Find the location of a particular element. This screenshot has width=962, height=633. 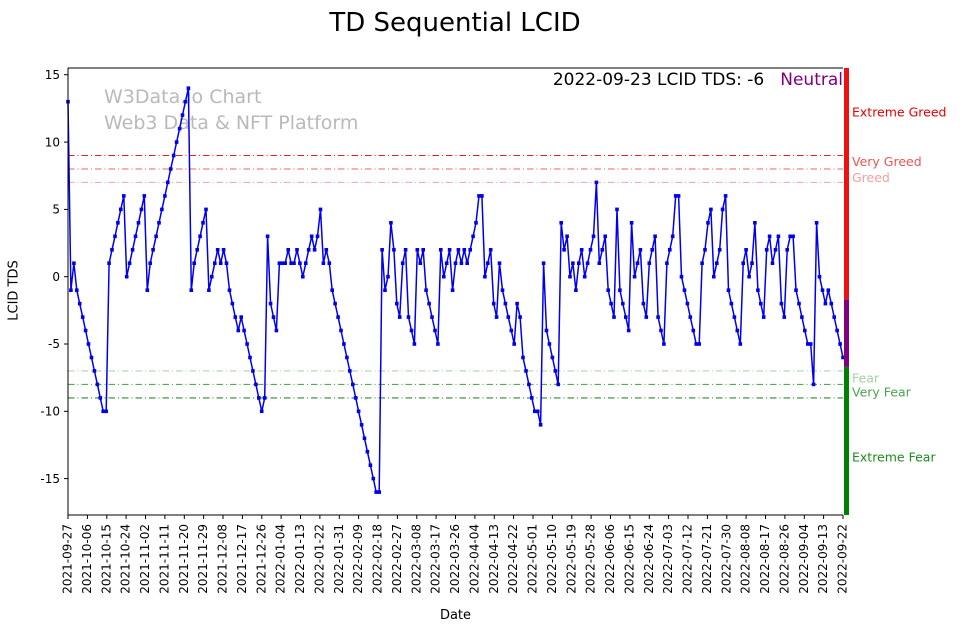

svg-text: 2021-11-29 is located at coordinates (203, 559).